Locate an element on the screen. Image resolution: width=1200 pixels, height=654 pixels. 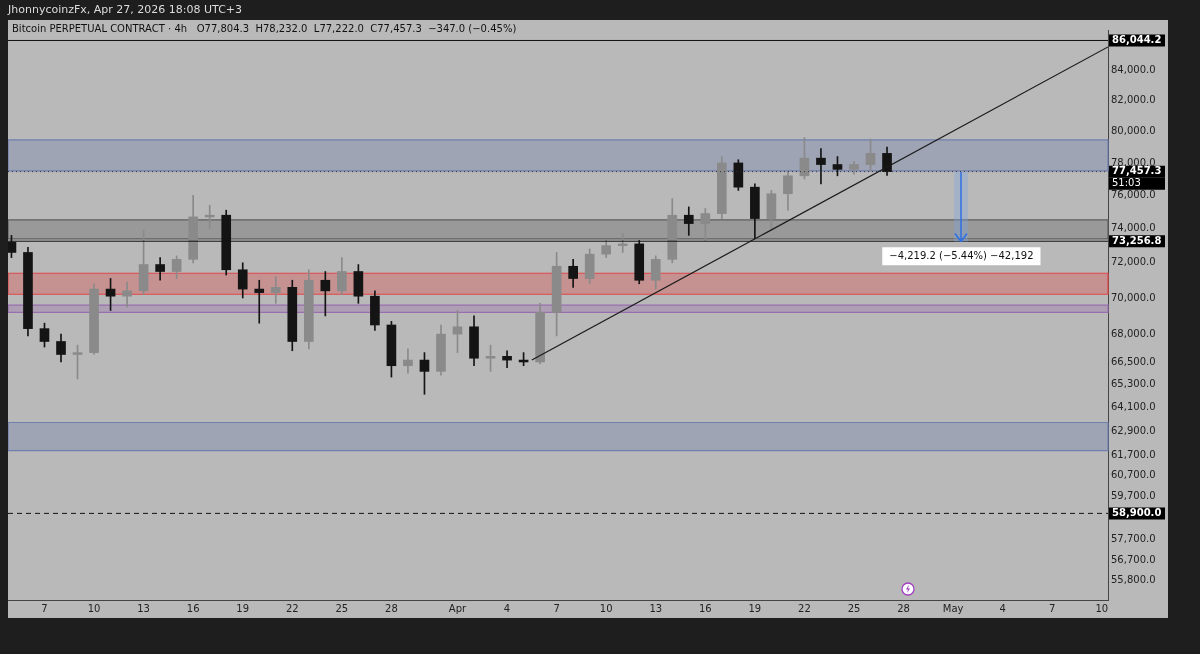
y-tick-label: 57,700.0 is located at coordinates (1133, 538).